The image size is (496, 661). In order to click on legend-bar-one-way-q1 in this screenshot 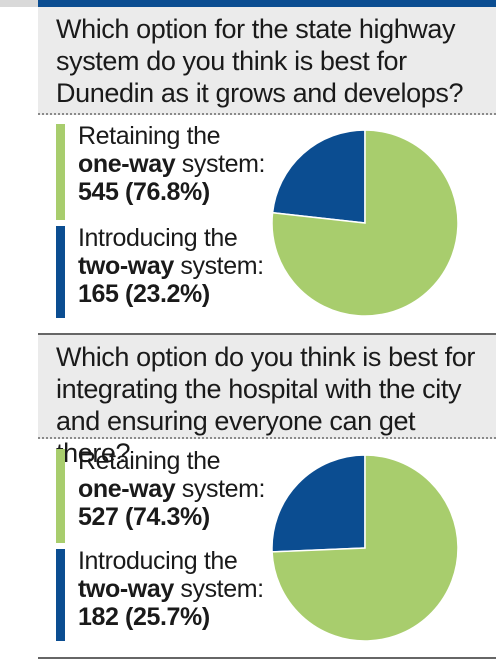, I will do `click(60, 172)`.